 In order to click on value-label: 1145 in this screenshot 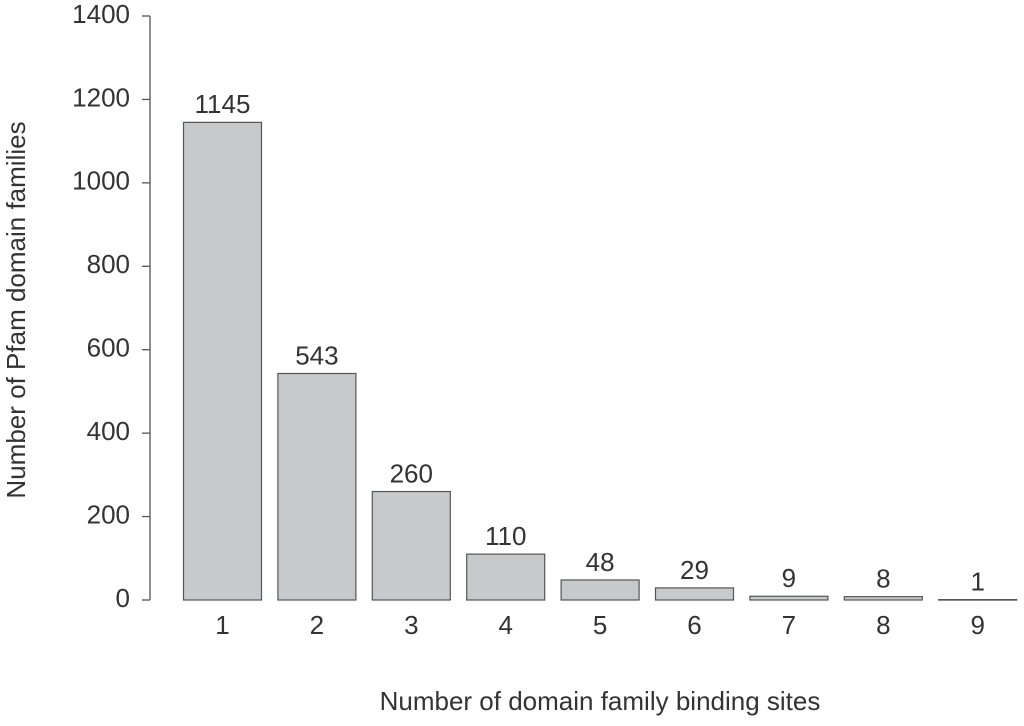, I will do `click(223, 104)`.